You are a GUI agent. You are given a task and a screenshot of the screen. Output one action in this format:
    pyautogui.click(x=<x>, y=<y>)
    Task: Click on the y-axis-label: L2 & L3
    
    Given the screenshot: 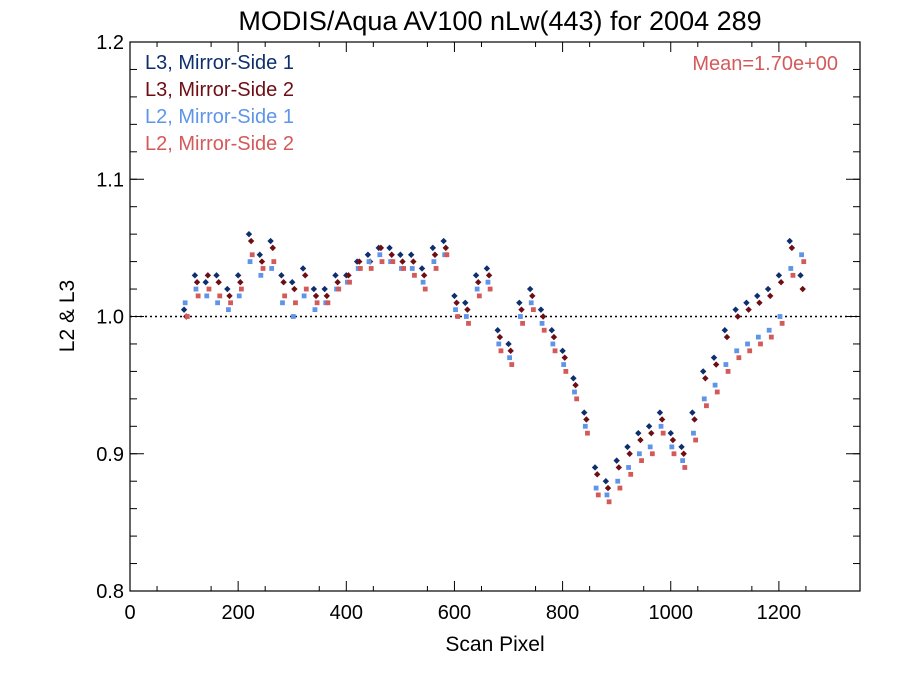 What is the action you would take?
    pyautogui.click(x=67, y=316)
    